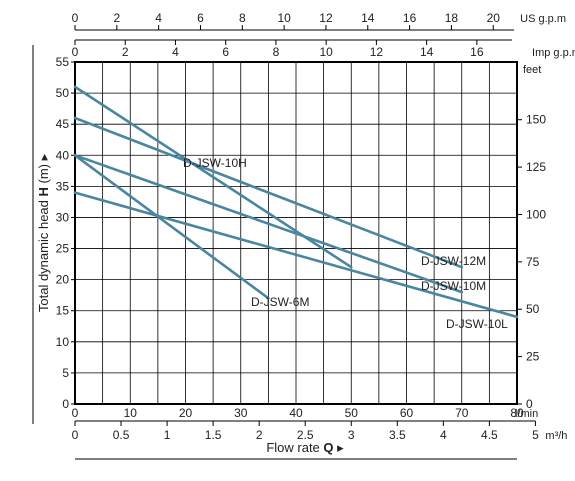 The width and height of the screenshot is (575, 481). Describe the element at coordinates (536, 214) in the screenshot. I see `tick-label-feet: 100` at that location.